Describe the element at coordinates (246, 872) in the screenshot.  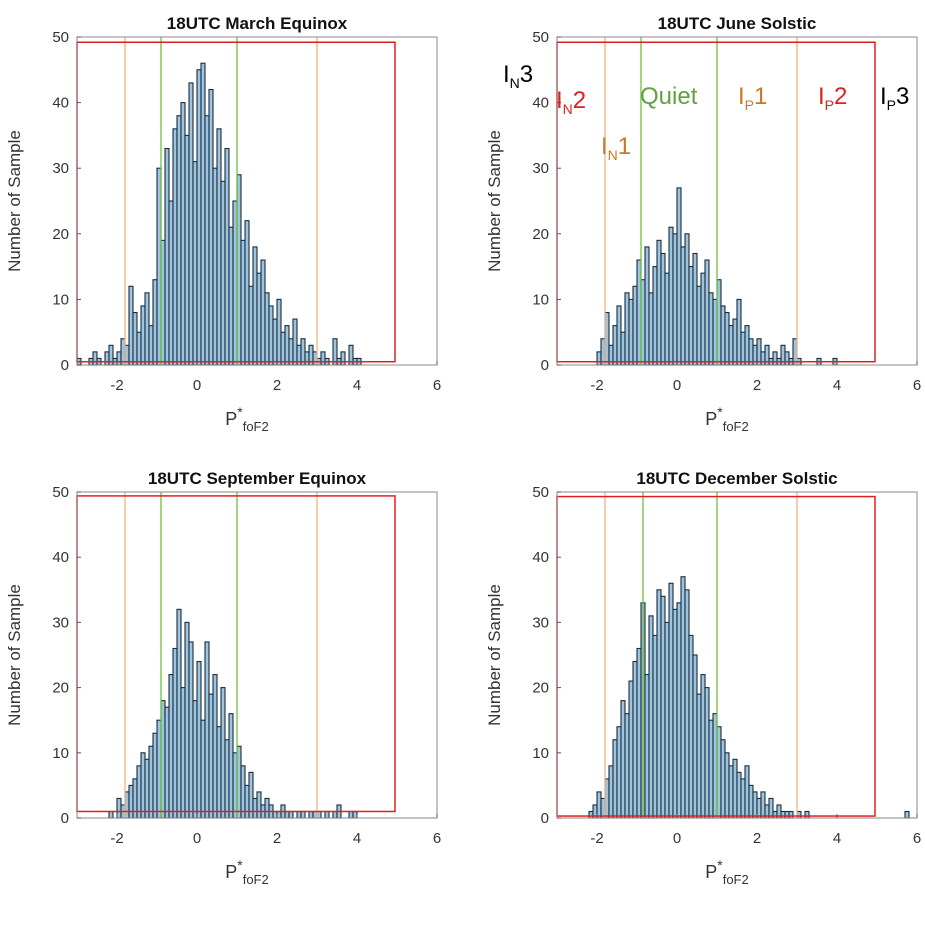
I see `x-axis-label: P*foF2` at that location.